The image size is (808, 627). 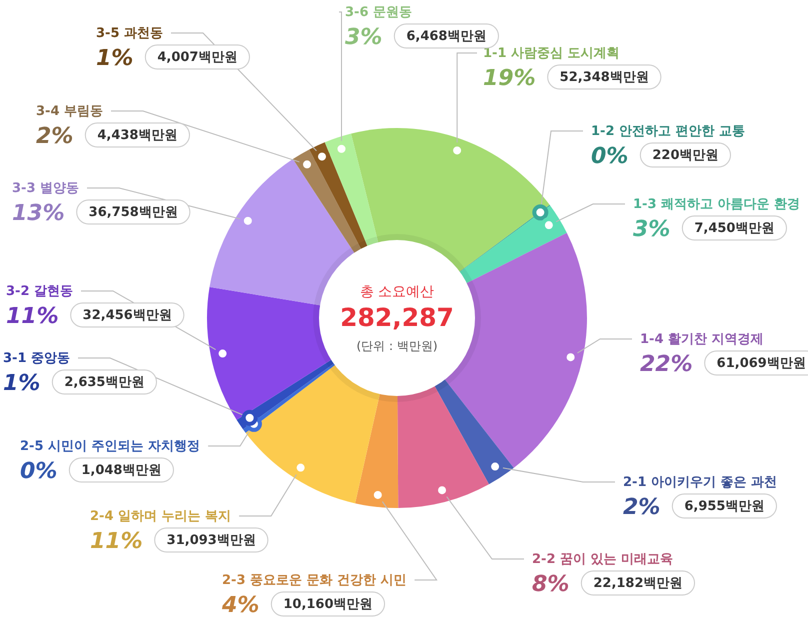 I want to click on slice-label: 2-4 일하며 누리는 복지, so click(x=161, y=516).